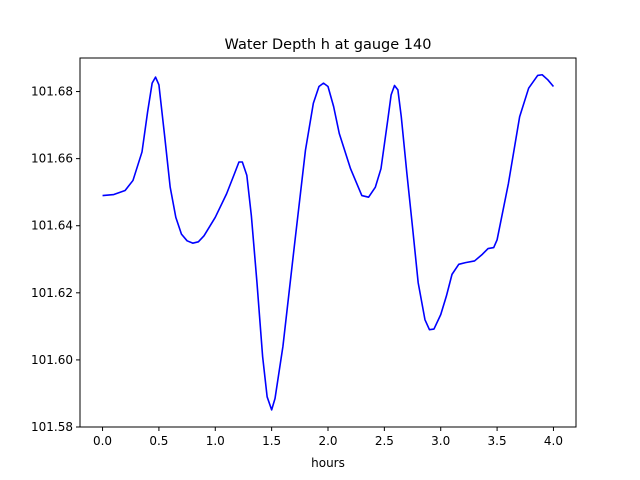 The width and height of the screenshot is (640, 480). What do you see at coordinates (328, 45) in the screenshot?
I see `chart-title: Water Depth h at gauge 140` at bounding box center [328, 45].